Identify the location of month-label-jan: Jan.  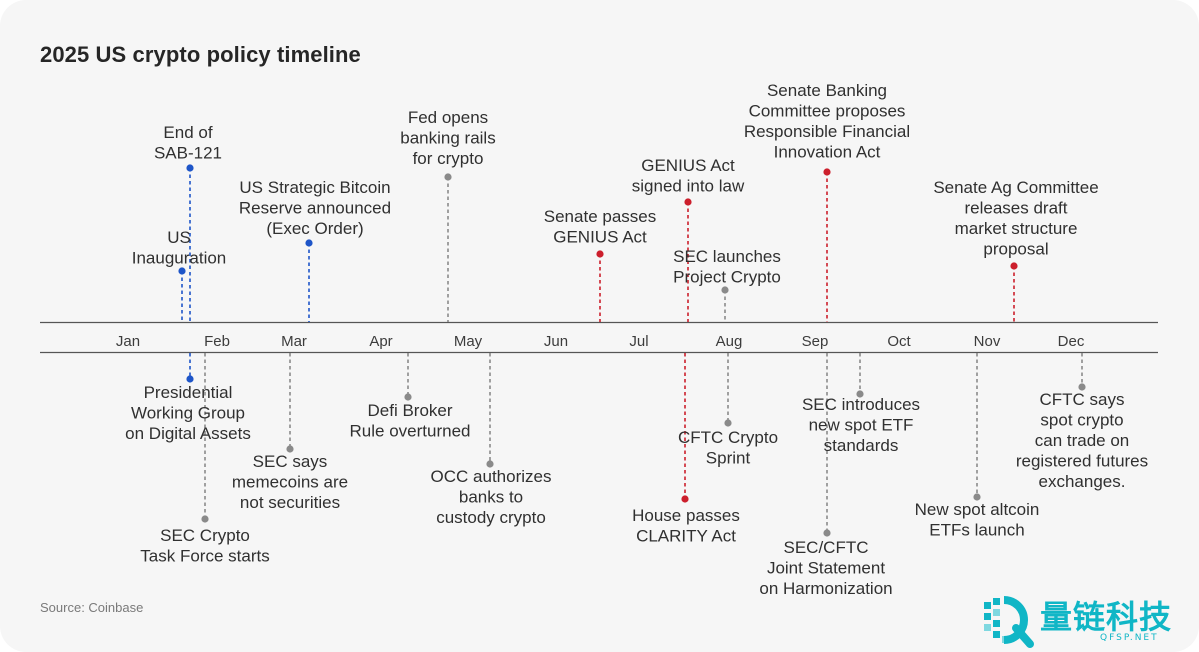
(128, 341).